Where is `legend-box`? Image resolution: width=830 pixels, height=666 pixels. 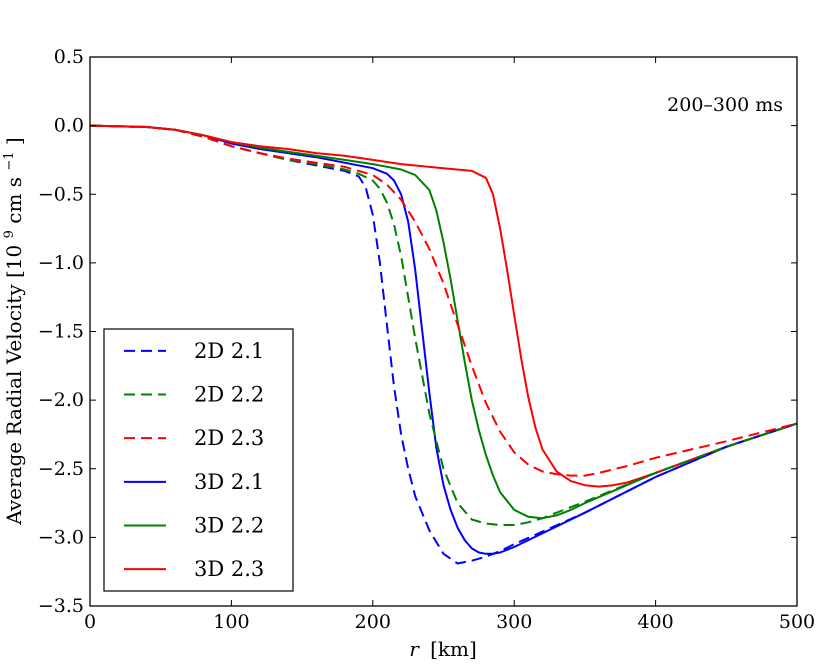 legend-box is located at coordinates (198, 460).